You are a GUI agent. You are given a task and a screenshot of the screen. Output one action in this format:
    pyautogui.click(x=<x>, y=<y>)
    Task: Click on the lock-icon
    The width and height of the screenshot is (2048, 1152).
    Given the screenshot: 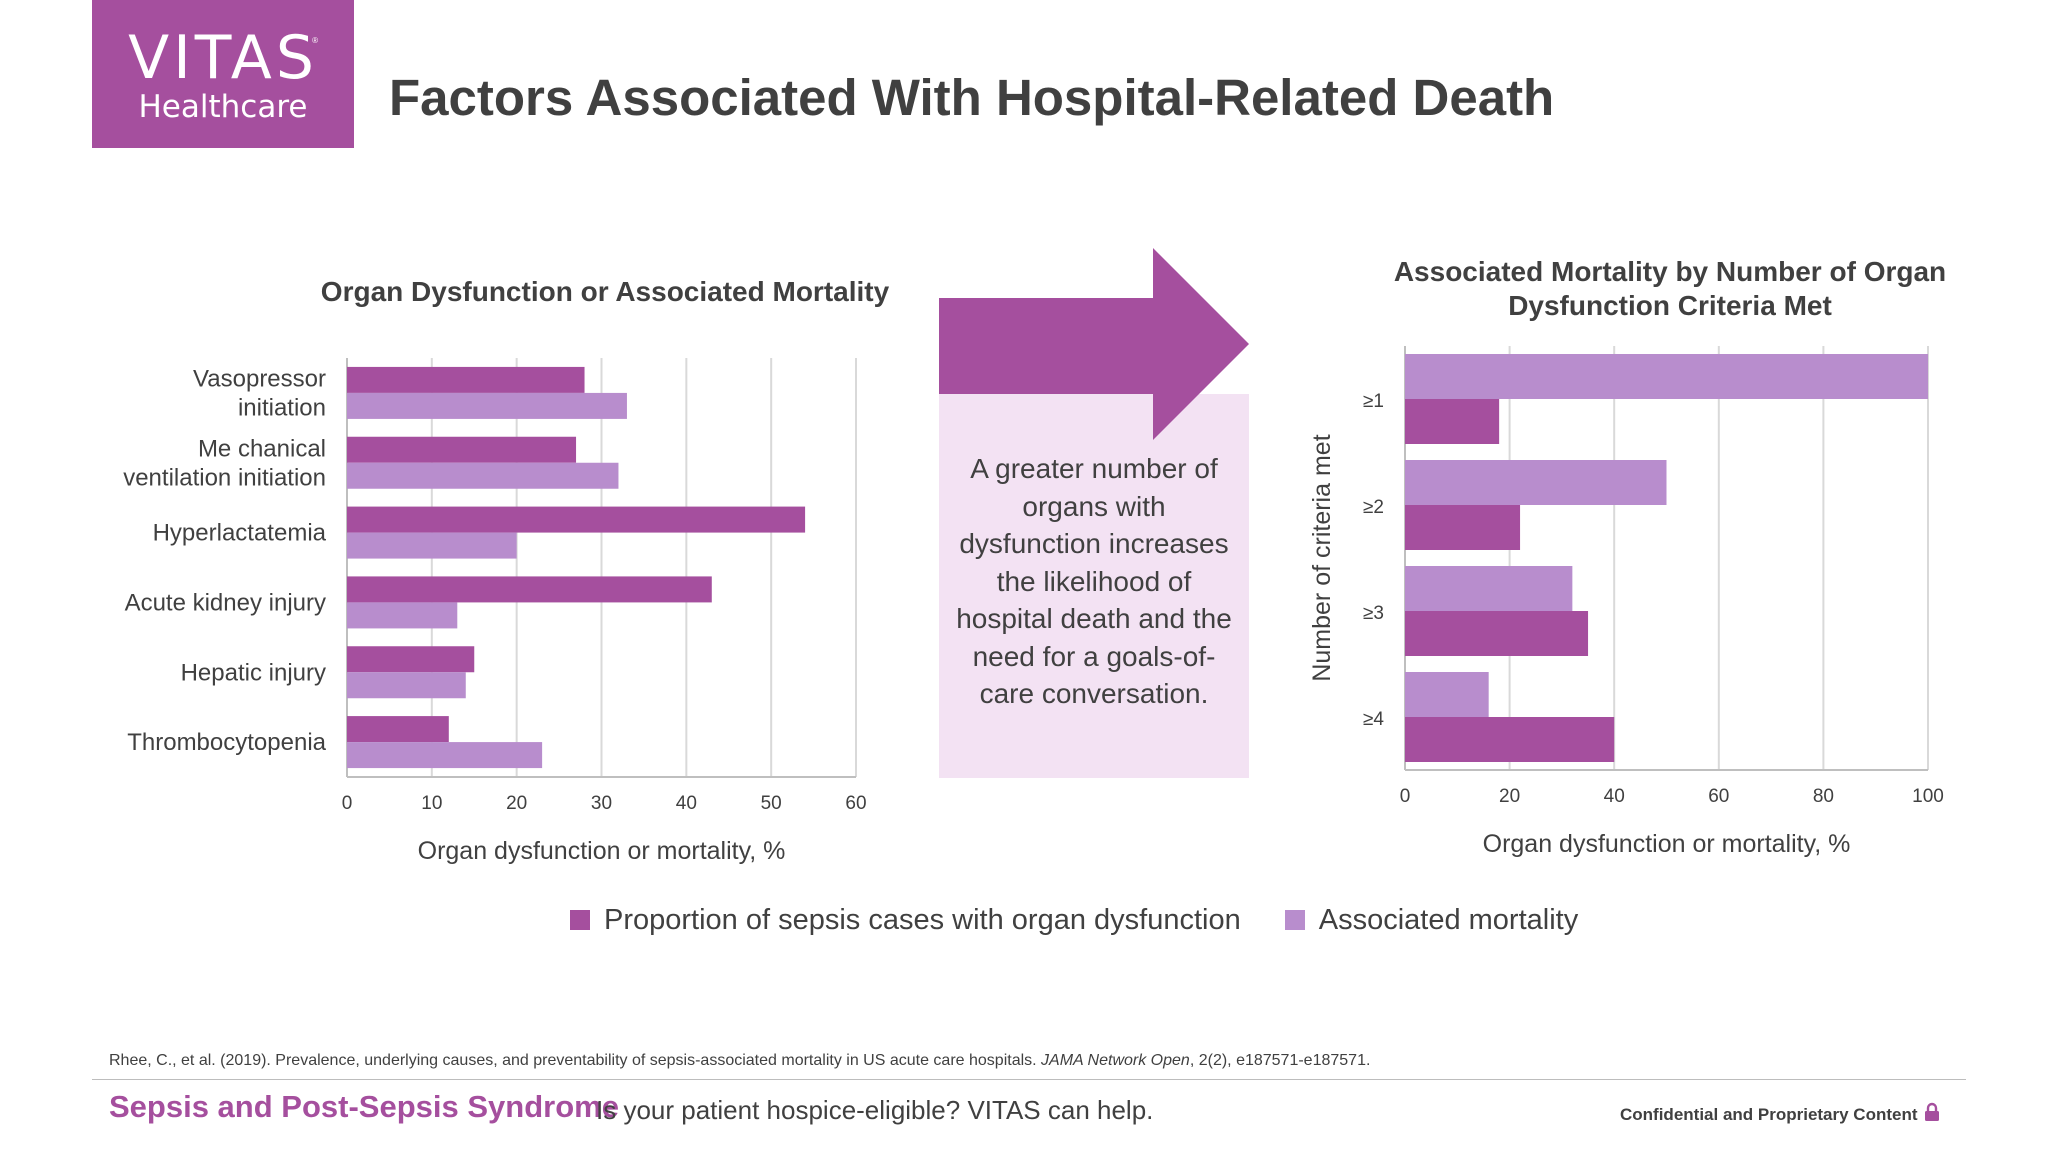 What is the action you would take?
    pyautogui.click(x=1932, y=1111)
    